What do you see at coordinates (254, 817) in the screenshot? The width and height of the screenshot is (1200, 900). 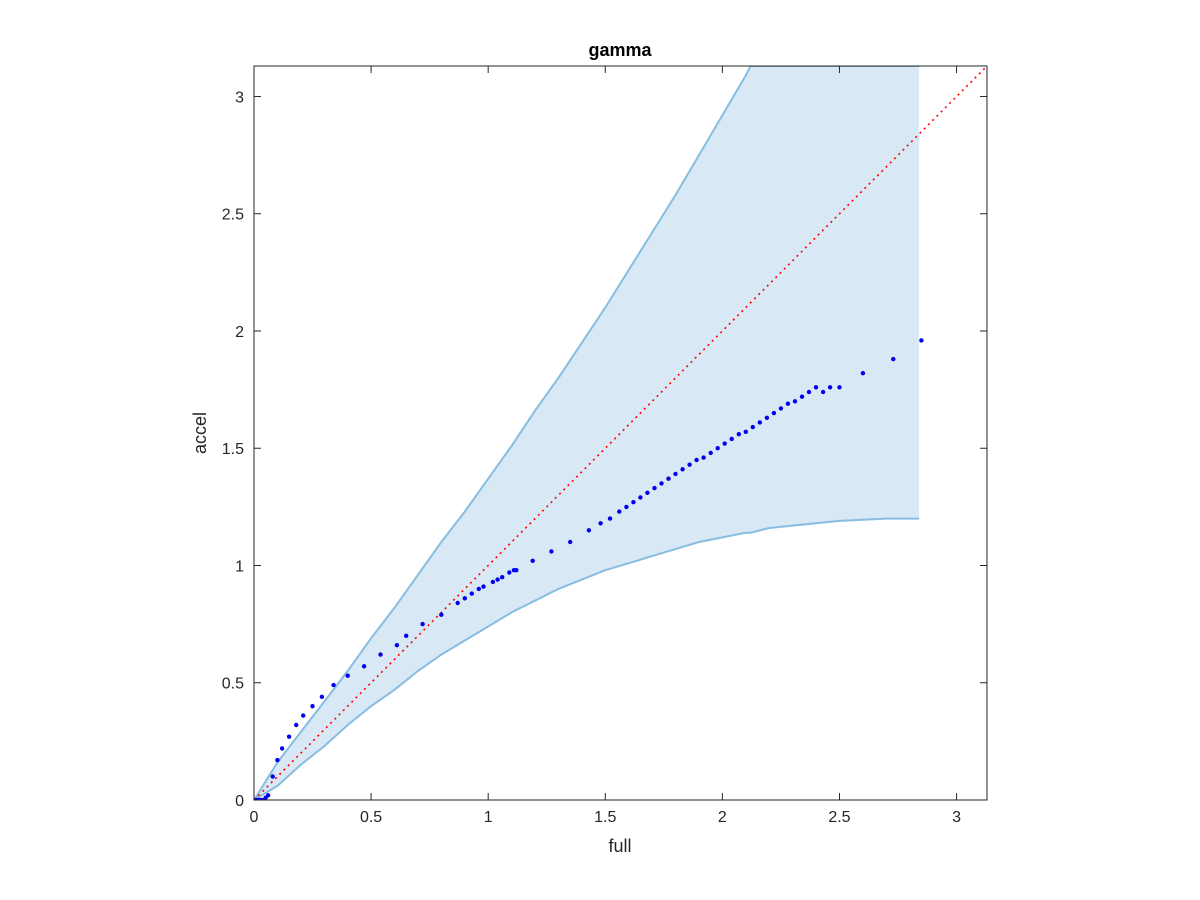 I see `x-tick-label: 0` at bounding box center [254, 817].